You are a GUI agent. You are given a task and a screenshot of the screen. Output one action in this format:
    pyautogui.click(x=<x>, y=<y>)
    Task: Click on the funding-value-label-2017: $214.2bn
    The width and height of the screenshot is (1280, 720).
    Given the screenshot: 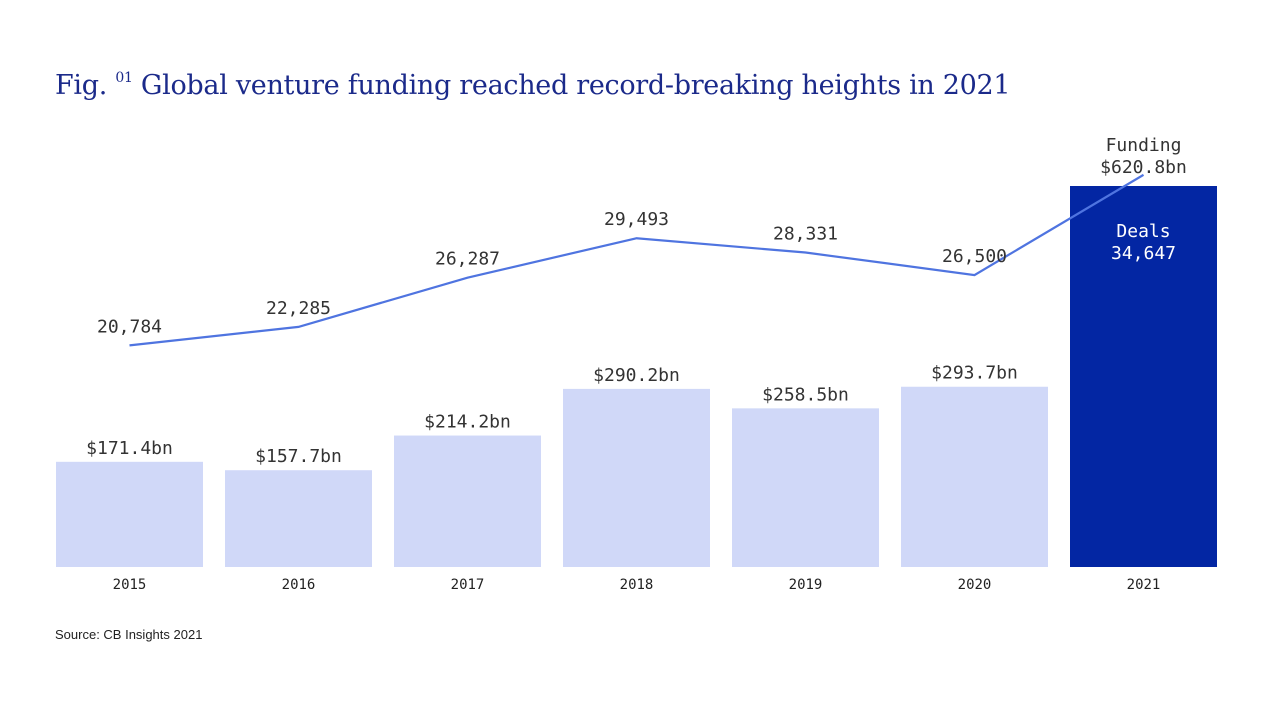 What is the action you would take?
    pyautogui.click(x=467, y=422)
    